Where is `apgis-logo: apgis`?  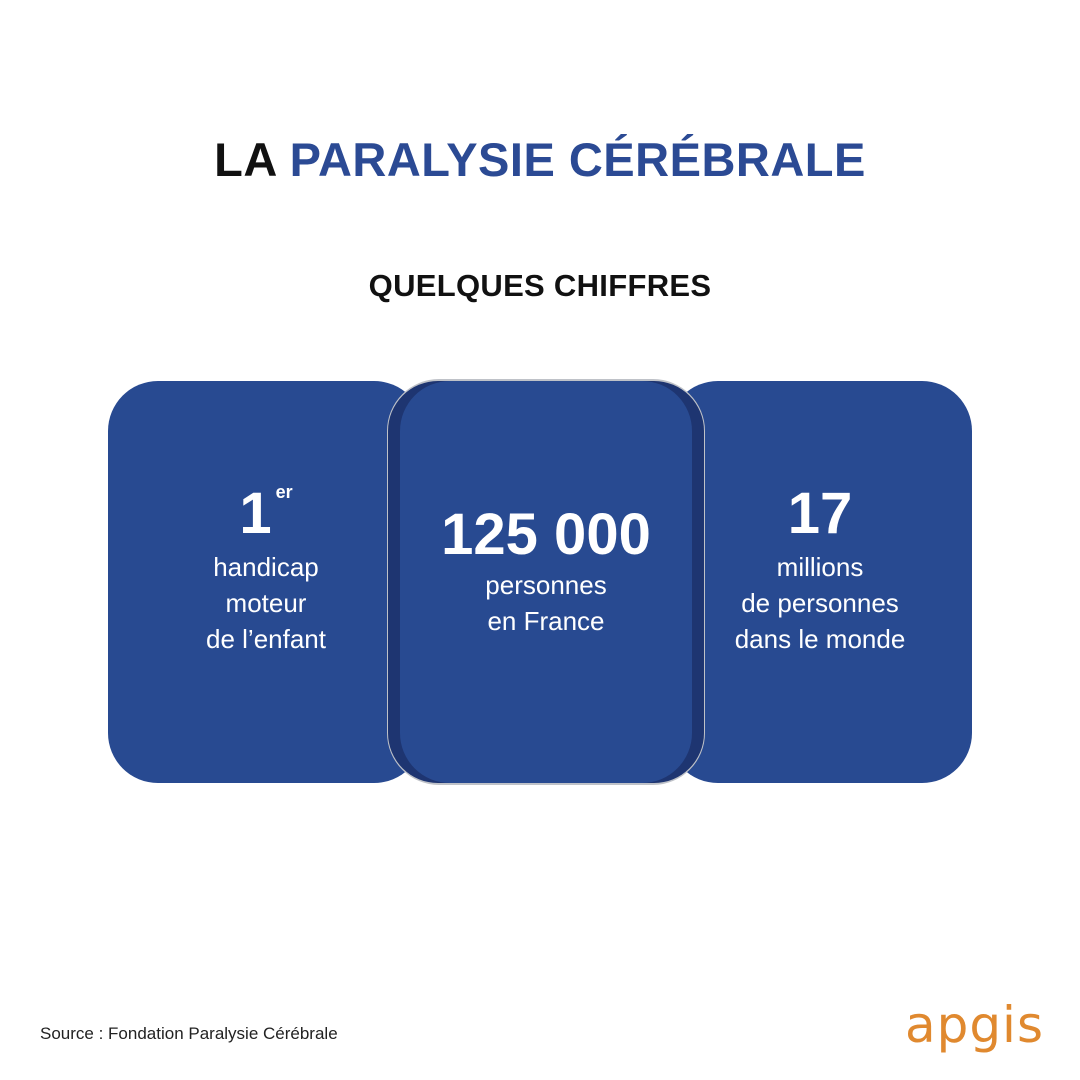 apgis-logo: apgis is located at coordinates (974, 1025).